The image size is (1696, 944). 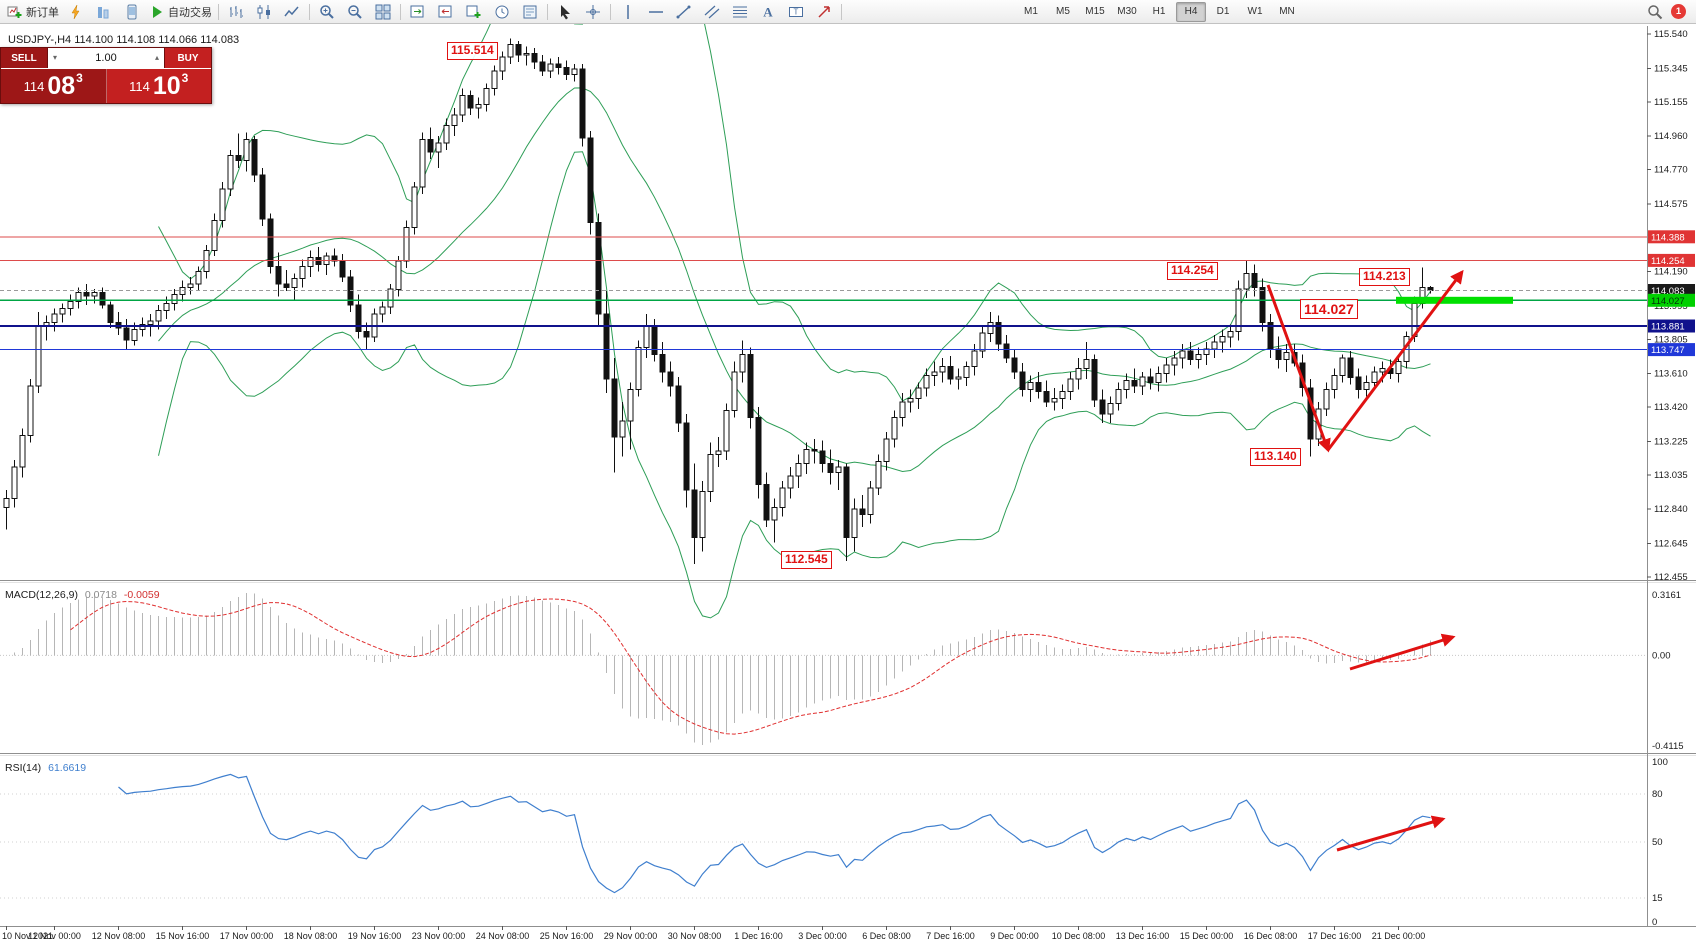 What do you see at coordinates (33, 12) in the screenshot?
I see `new-order-button: 新订单` at bounding box center [33, 12].